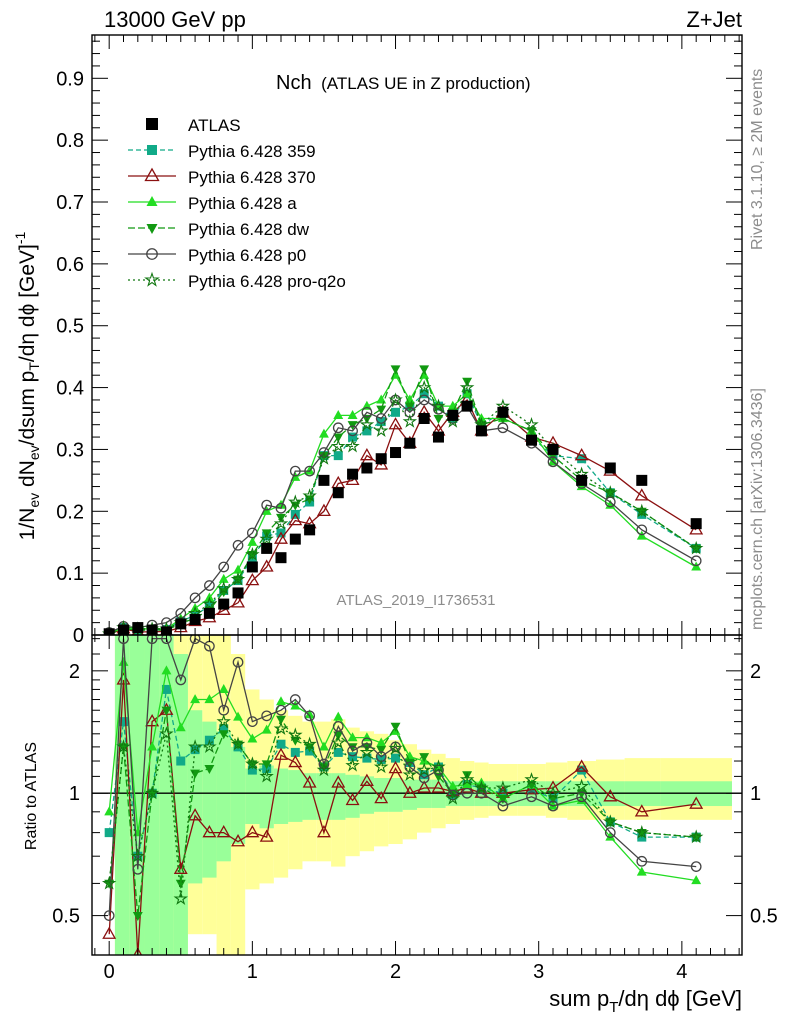 This screenshot has height=1024, width=786. Describe the element at coordinates (242, 203) in the screenshot. I see `legend-label: Pythia 6.428 a` at that location.